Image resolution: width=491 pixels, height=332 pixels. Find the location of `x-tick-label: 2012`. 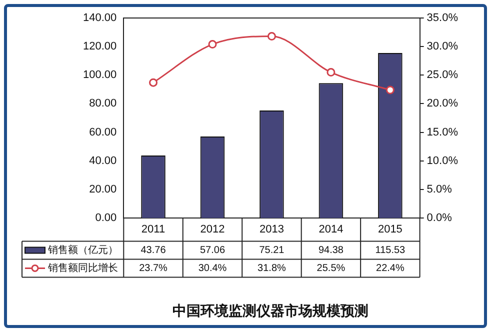

x-tick-label: 2012 is located at coordinates (212, 230).